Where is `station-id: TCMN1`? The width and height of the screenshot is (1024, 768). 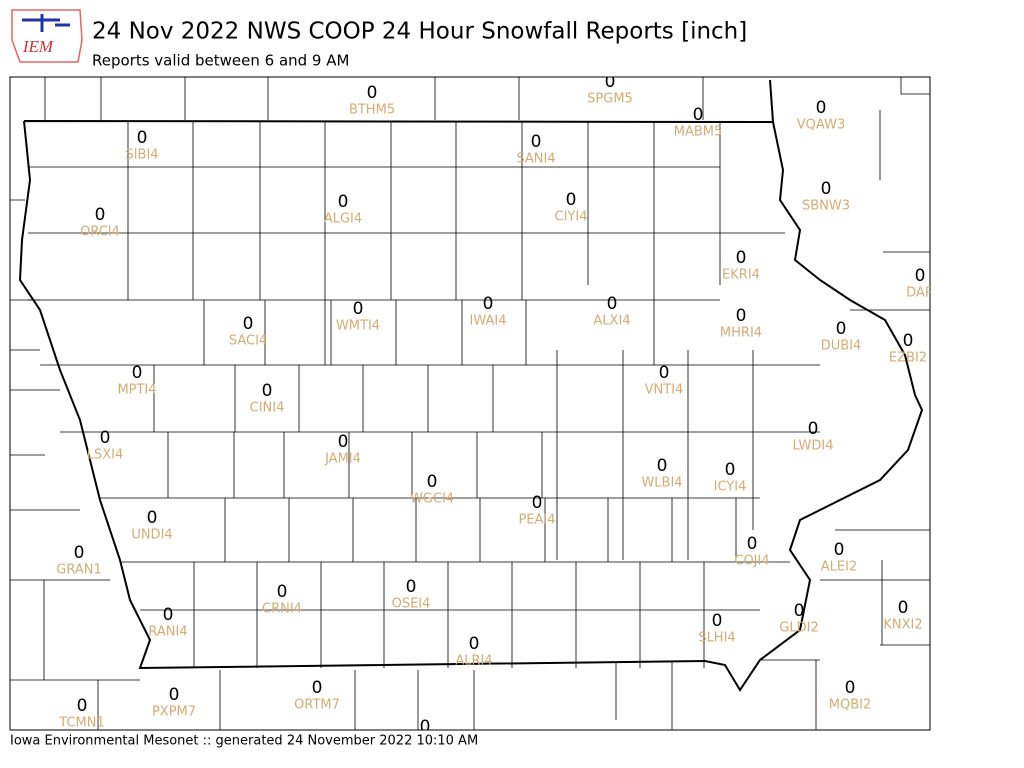 station-id: TCMN1 is located at coordinates (81, 723).